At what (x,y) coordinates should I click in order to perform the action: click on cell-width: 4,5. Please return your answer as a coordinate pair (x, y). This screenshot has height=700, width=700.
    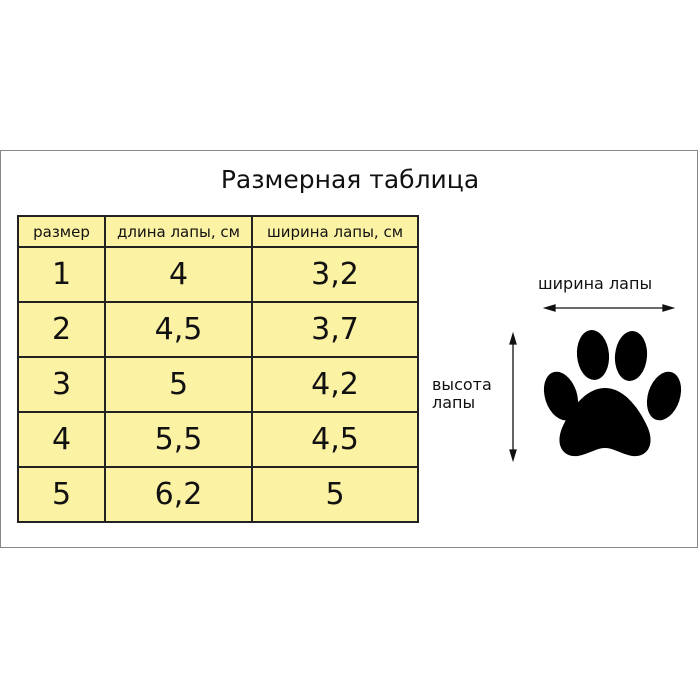
    Looking at the image, I should click on (335, 439).